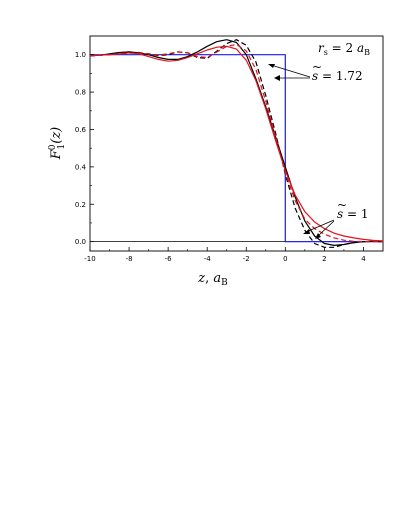 The width and height of the screenshot is (407, 527). What do you see at coordinates (337, 76) in the screenshot?
I see `s172-label: s = 1.72` at bounding box center [337, 76].